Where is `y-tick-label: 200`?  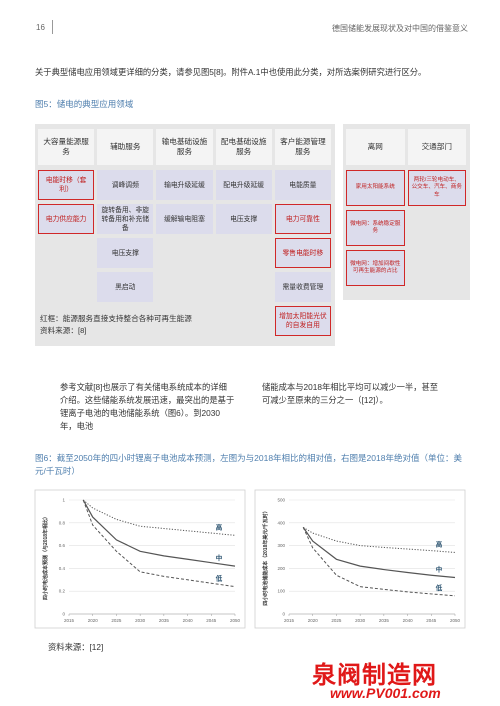 y-tick-label: 200 is located at coordinates (281, 568).